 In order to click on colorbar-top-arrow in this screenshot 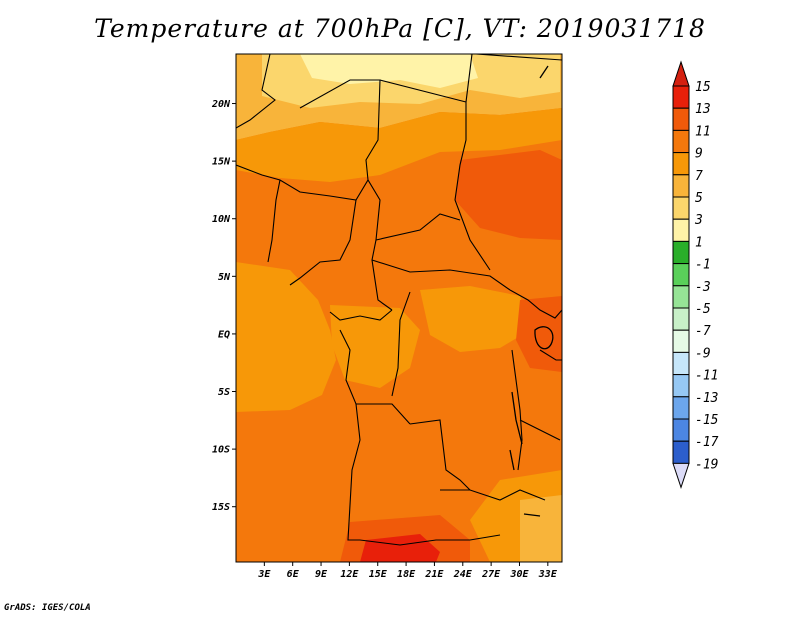, I will do `click(681, 73)`.